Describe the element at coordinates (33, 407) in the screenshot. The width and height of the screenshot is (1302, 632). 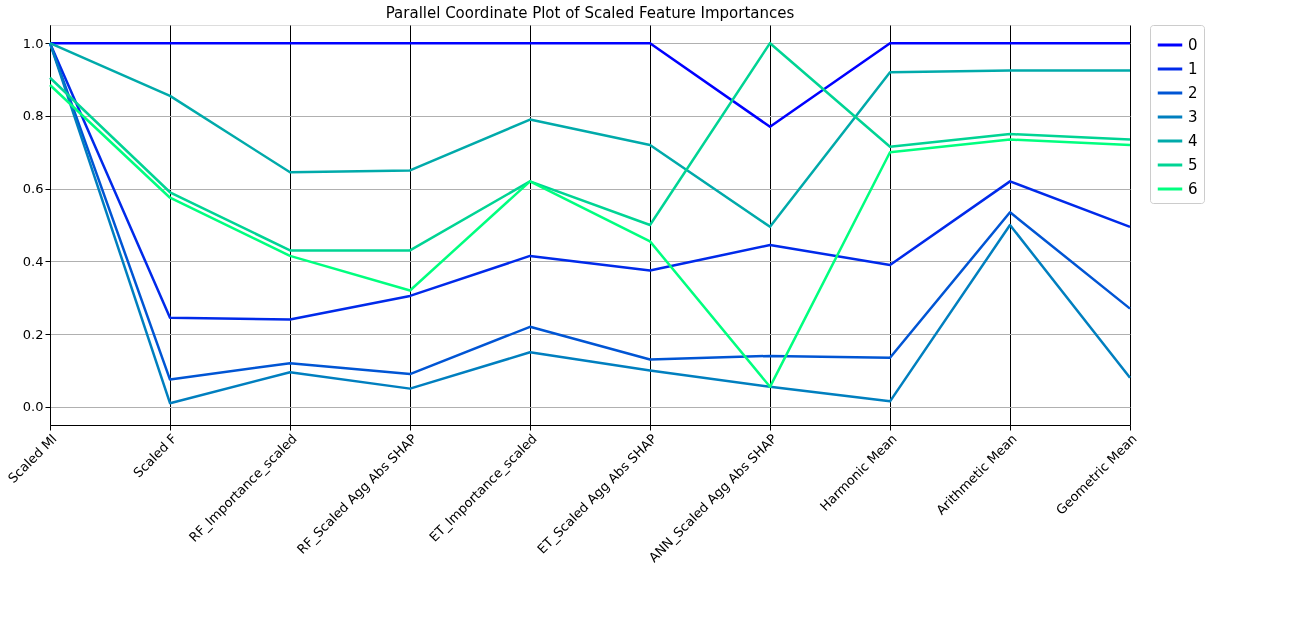
I see `y-tick-label: 0.0` at that location.